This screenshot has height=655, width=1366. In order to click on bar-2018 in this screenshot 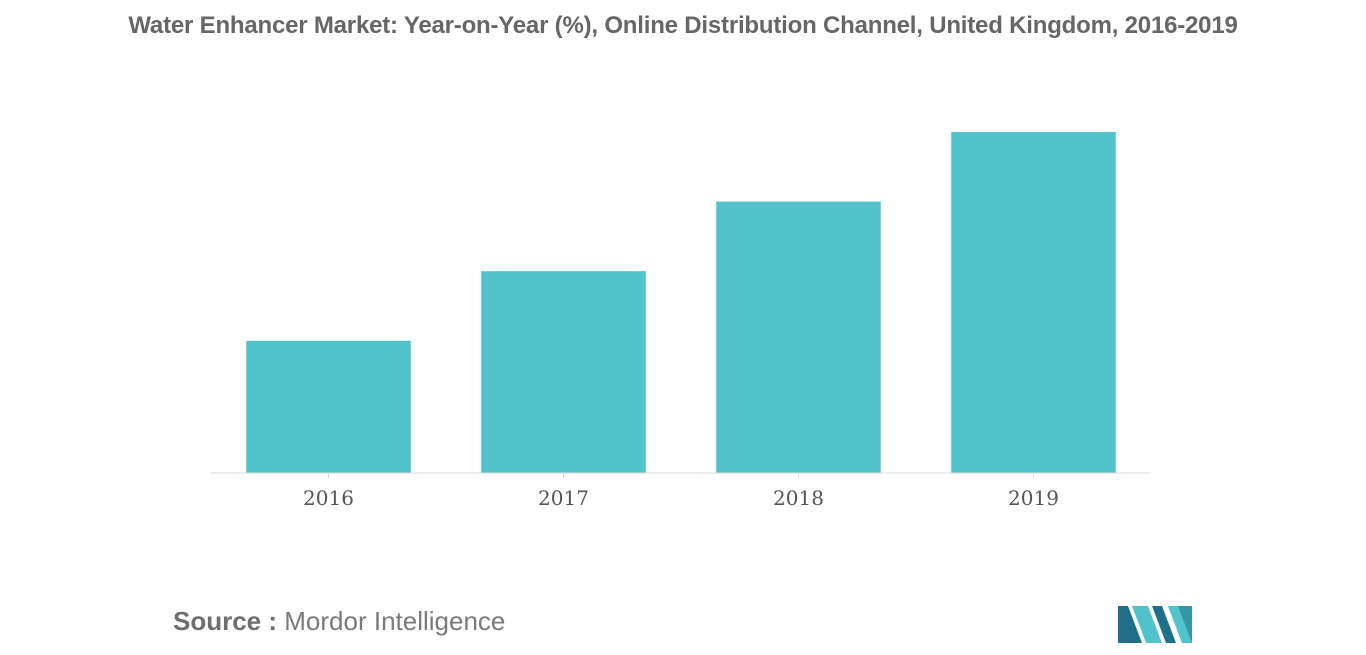, I will do `click(798, 337)`.